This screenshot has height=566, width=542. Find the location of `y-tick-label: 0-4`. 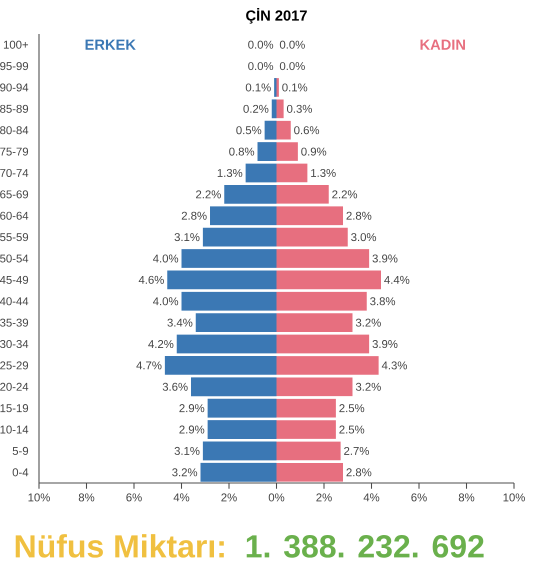

y-tick-label: 0-4 is located at coordinates (20, 472).